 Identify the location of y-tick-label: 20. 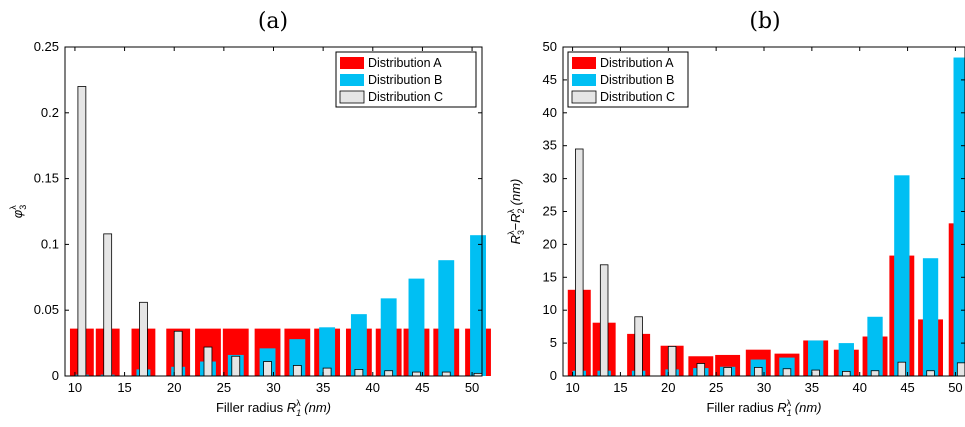
(550, 243).